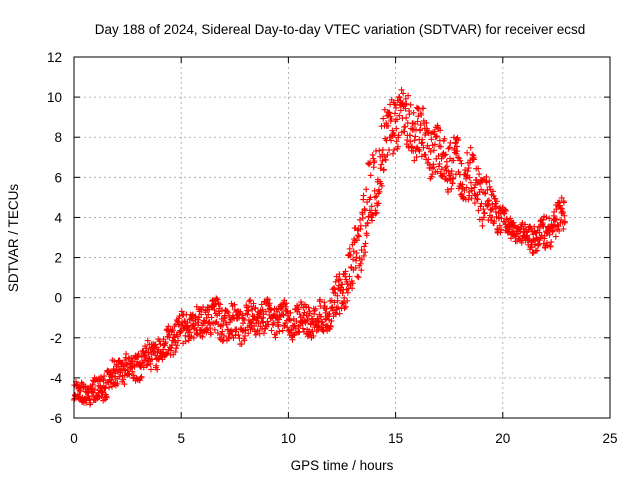 The width and height of the screenshot is (640, 480). I want to click on y-tick-labels: -6 -4 -2 0 2 4 6 8 10 12, so click(55, 238).